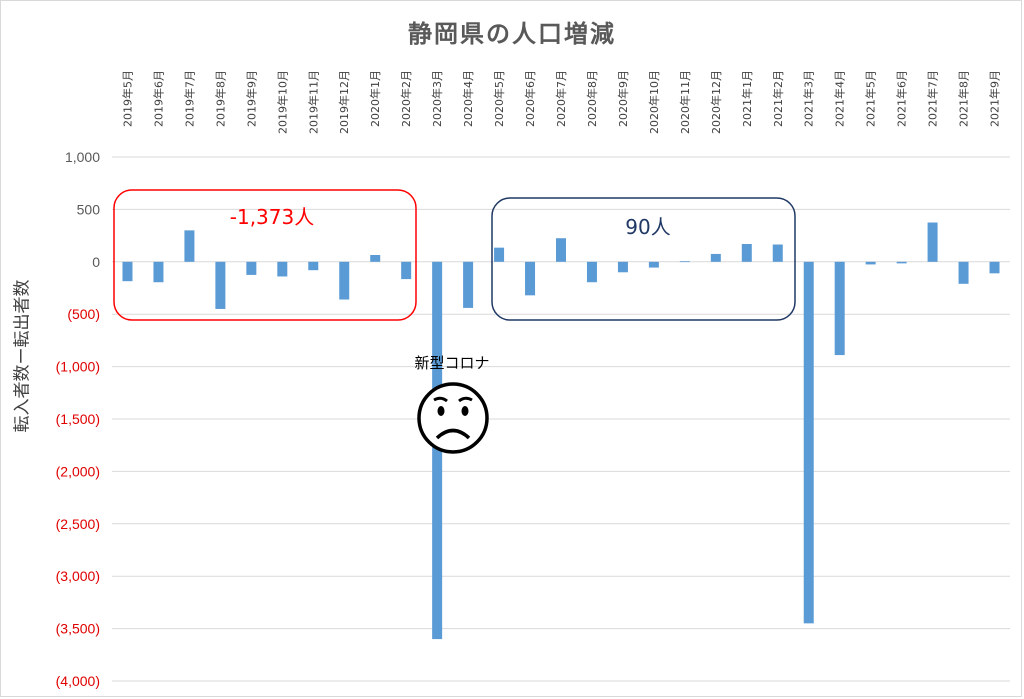 This screenshot has width=1024, height=699. Describe the element at coordinates (809, 98) in the screenshot. I see `x-category-label: 2021年3月` at that location.